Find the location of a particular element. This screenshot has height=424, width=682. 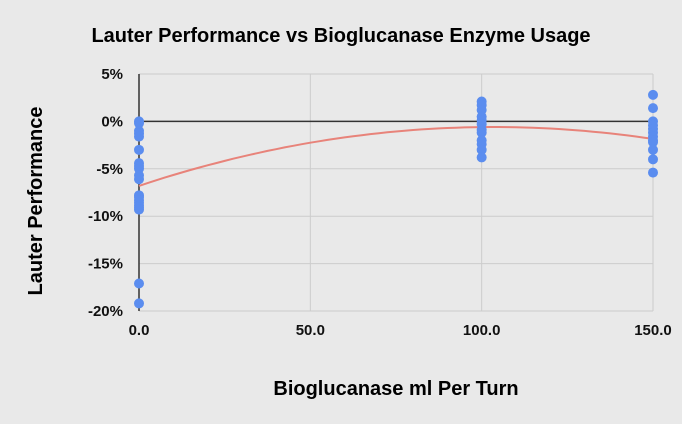

trendline-layer is located at coordinates (396, 156).